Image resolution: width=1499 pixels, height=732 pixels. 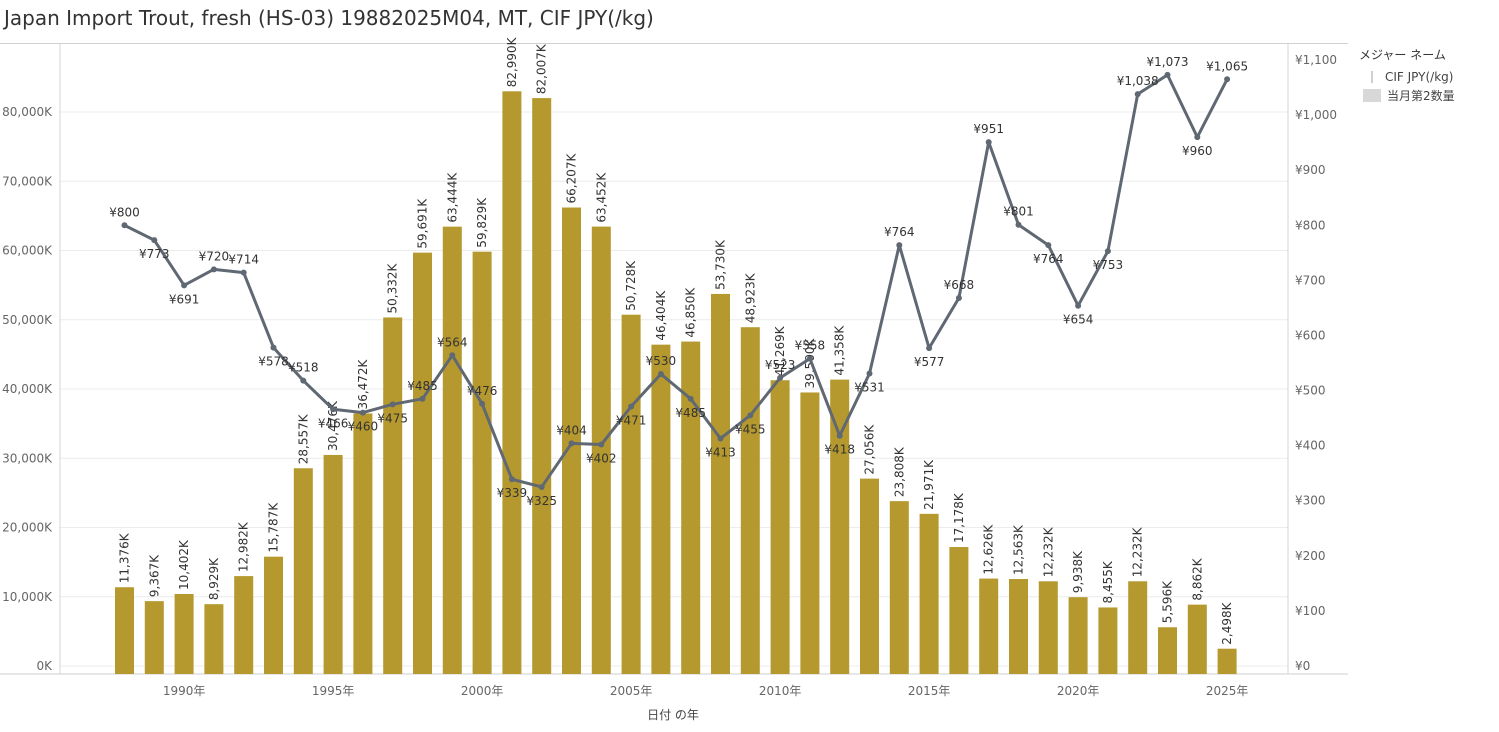 I want to click on line-data-label: ¥764, so click(x=1048, y=259).